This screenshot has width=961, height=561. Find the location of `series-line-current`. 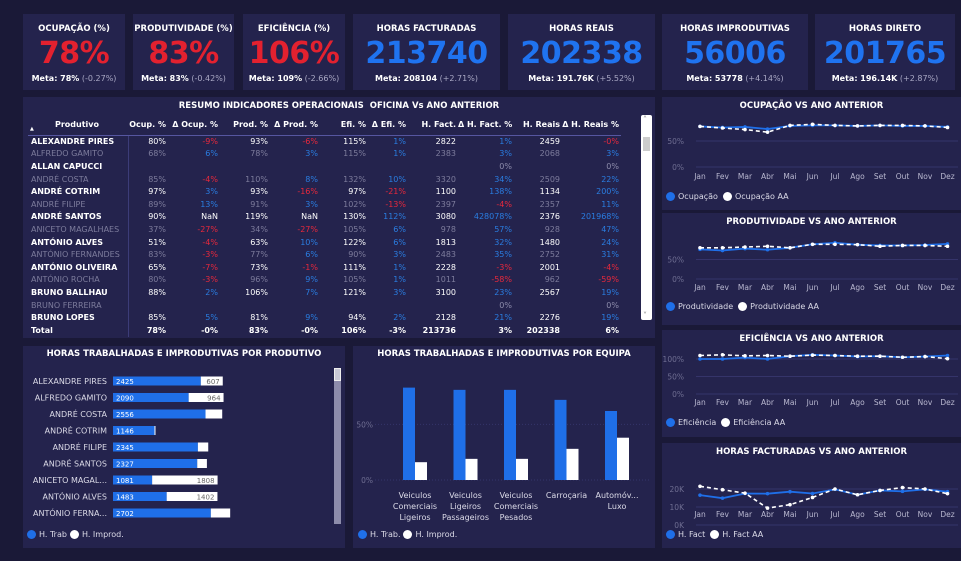

series-line-current is located at coordinates (823, 127).